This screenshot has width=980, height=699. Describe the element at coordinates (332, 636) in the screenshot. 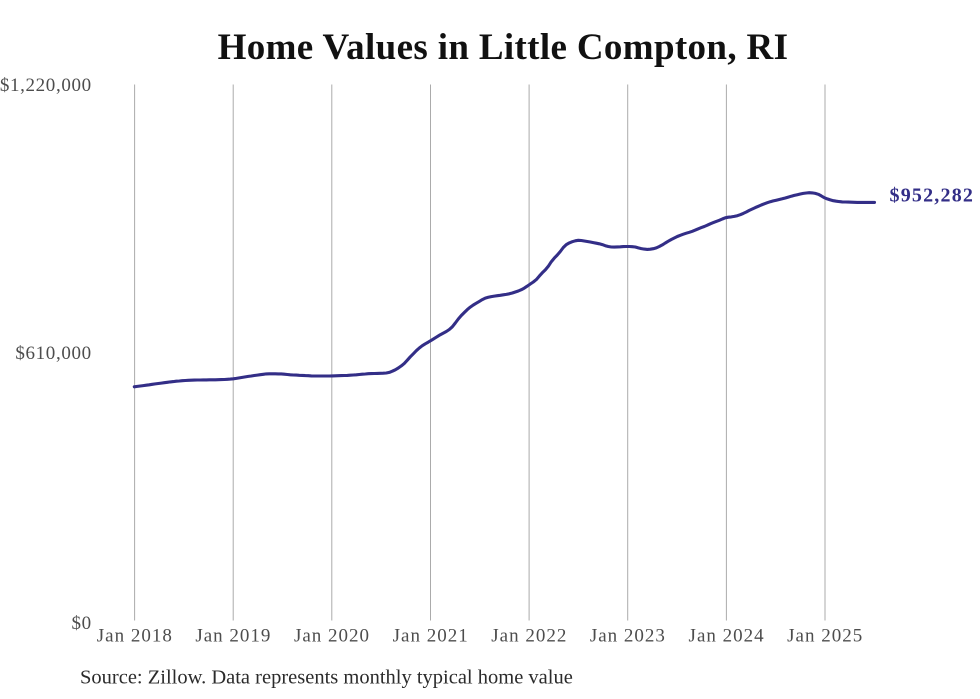

I see `svg-text: Jan 2020` at that location.